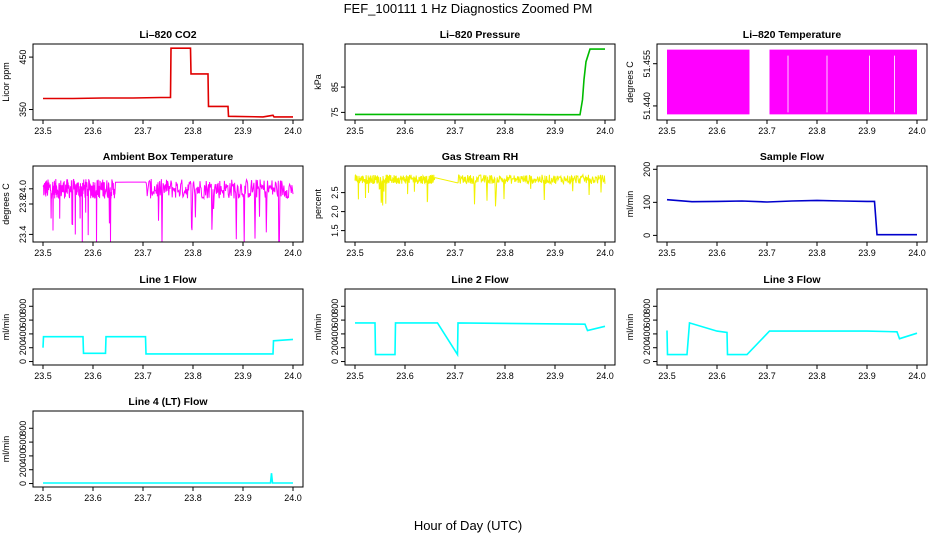  What do you see at coordinates (647, 202) in the screenshot?
I see `y-tick-label: 100` at bounding box center [647, 202].